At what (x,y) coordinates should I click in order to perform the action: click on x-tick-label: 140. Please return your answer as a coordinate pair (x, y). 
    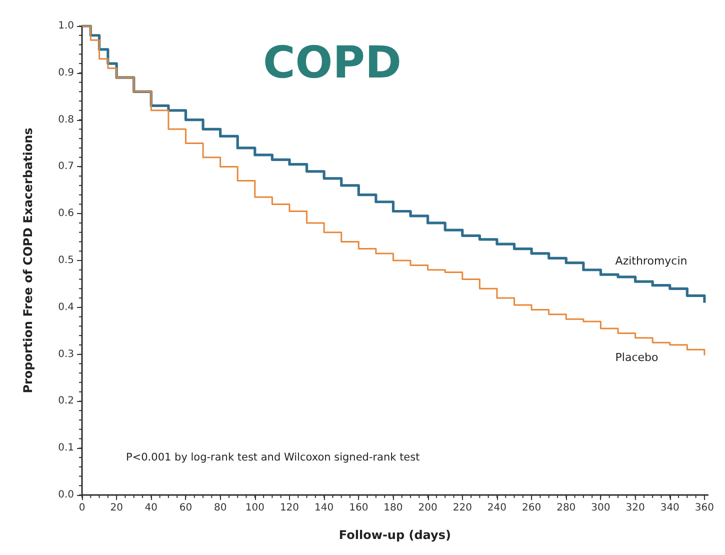
    Looking at the image, I should click on (324, 508).